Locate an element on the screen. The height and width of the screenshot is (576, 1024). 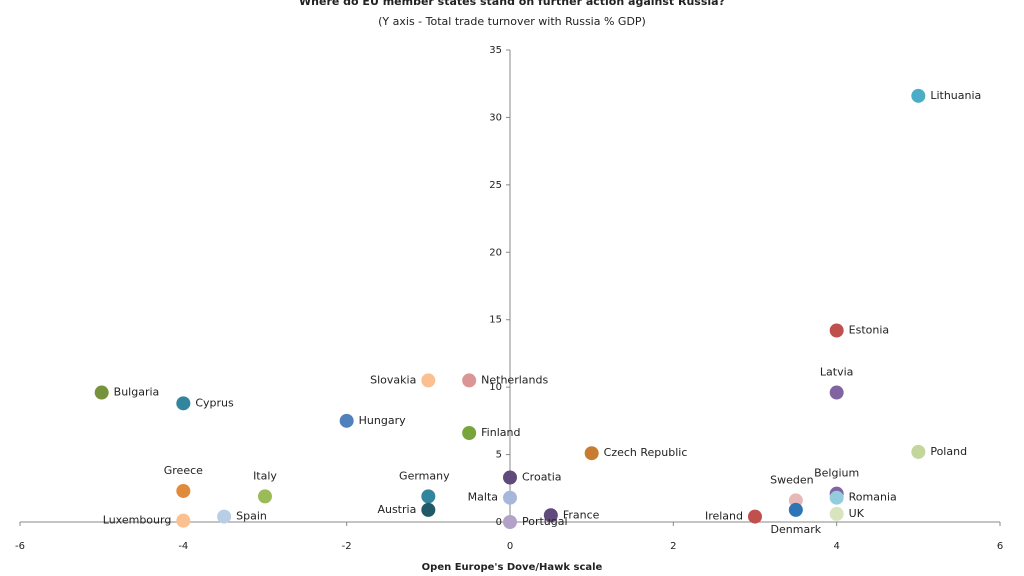
point-label: Belgium is located at coordinates (836, 473).